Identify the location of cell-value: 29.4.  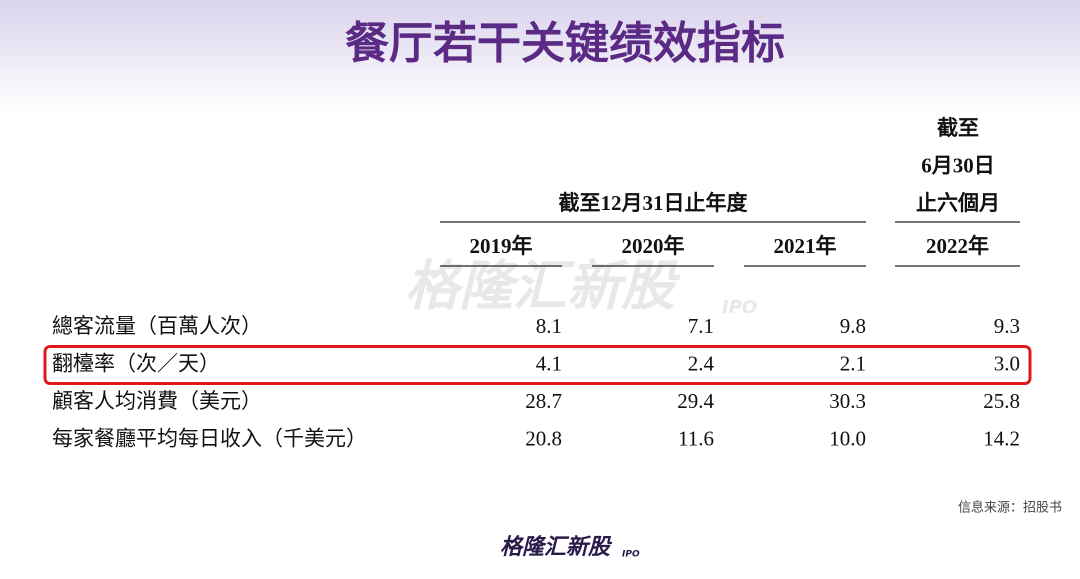
(695, 401).